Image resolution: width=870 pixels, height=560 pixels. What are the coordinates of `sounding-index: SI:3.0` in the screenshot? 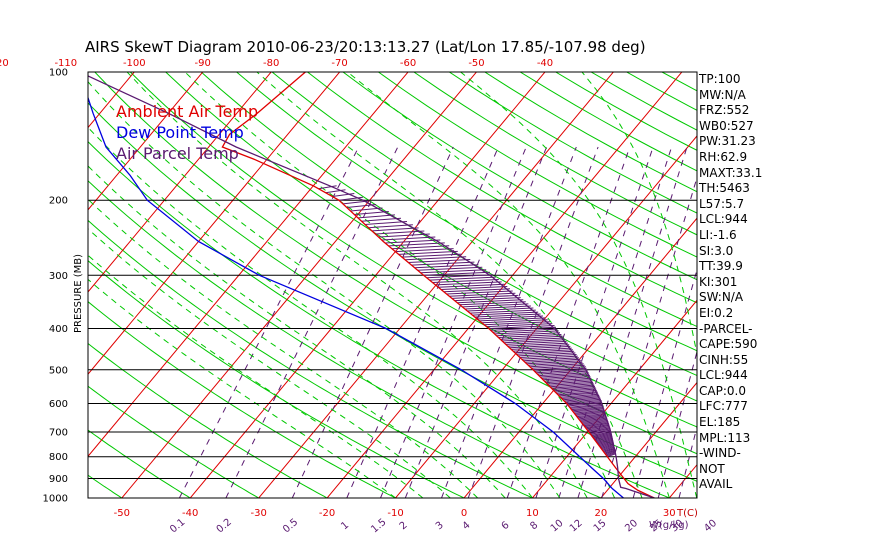 It's located at (716, 250).